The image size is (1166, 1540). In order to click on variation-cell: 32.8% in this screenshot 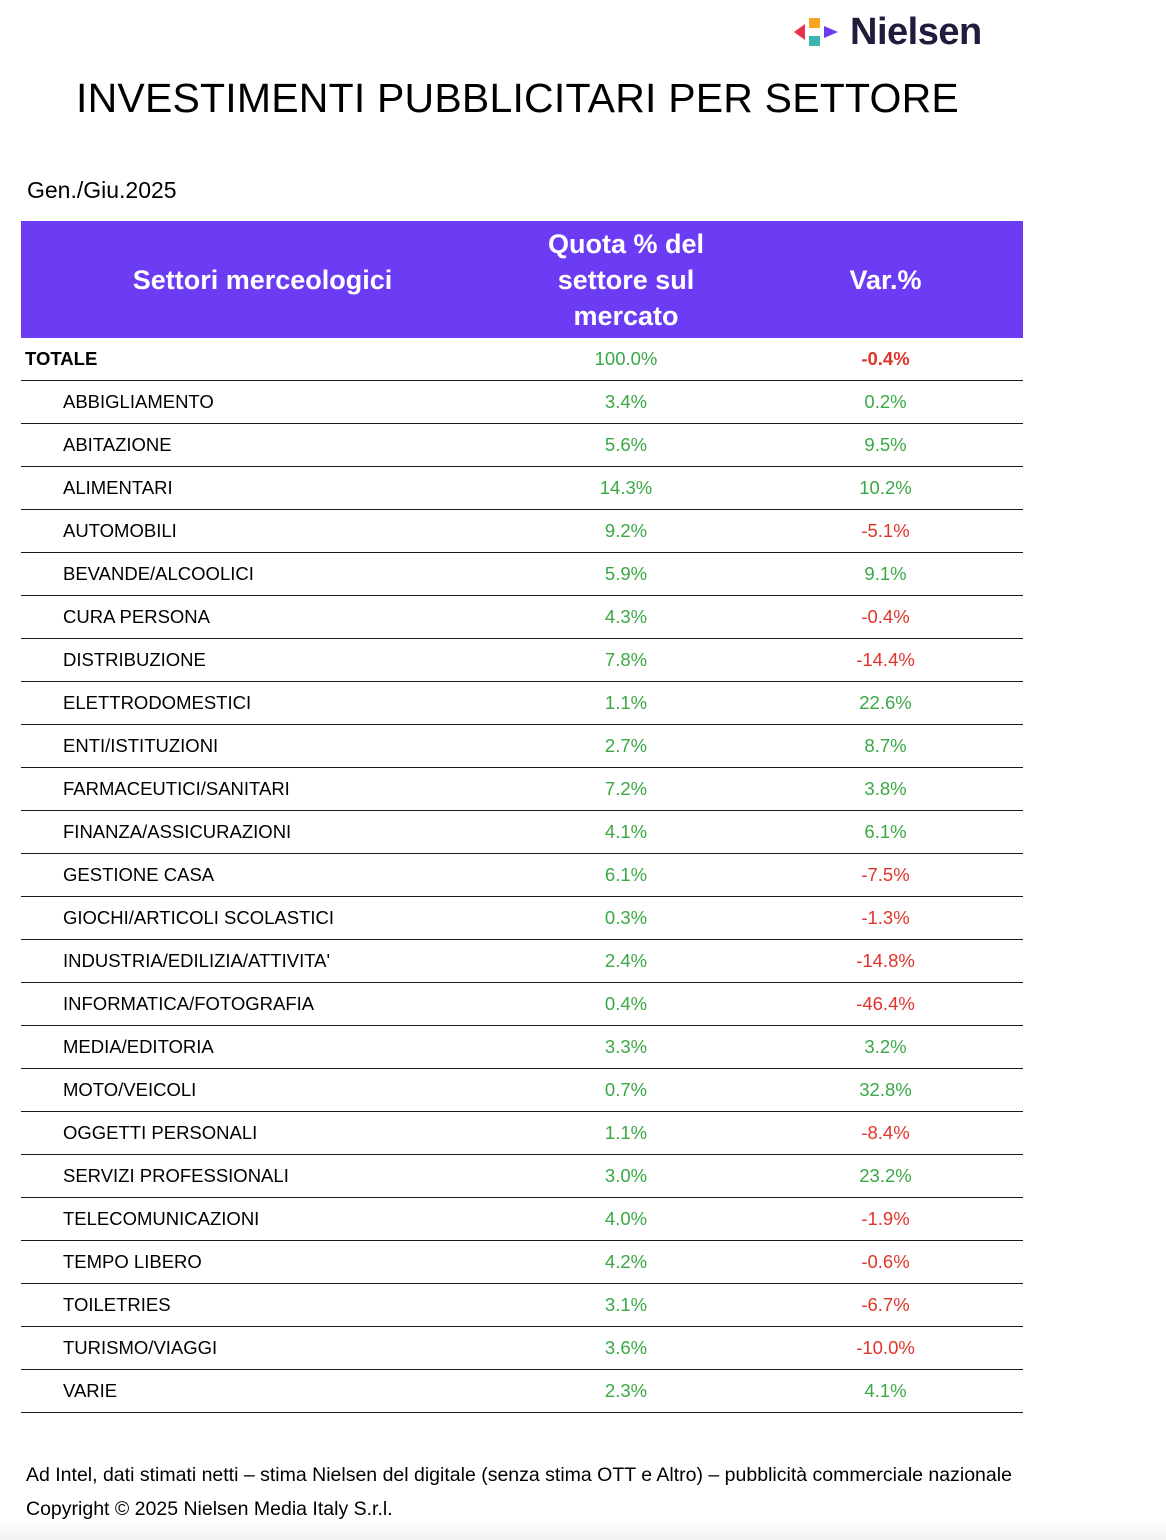, I will do `click(885, 1089)`.